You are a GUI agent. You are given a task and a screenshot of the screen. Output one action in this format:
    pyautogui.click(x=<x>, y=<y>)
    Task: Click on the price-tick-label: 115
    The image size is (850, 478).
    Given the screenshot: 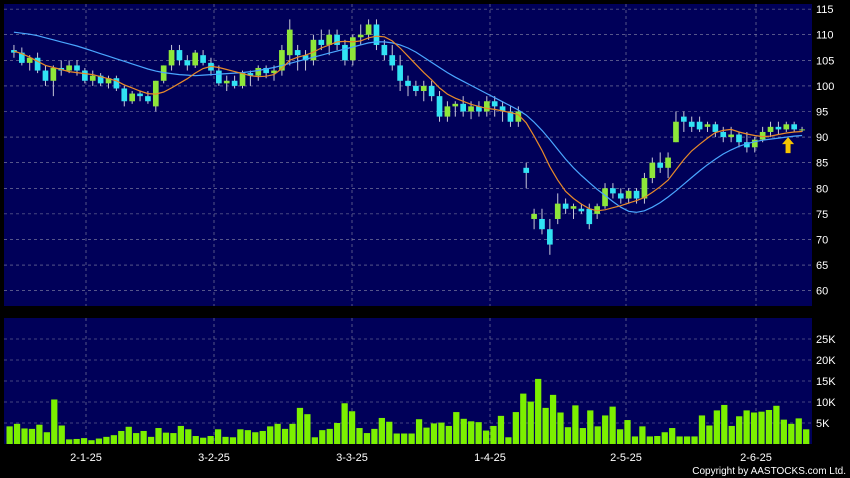 What is the action you would take?
    pyautogui.click(x=825, y=10)
    